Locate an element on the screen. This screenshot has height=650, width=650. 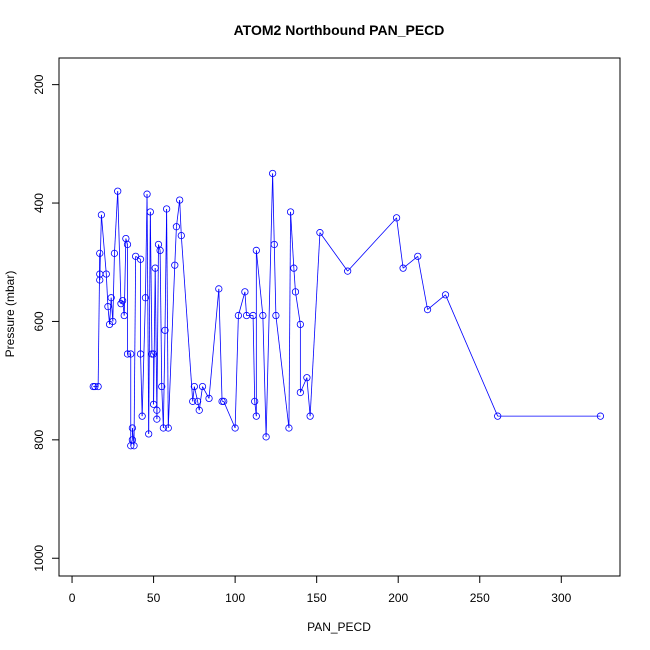
y-tick-label: 600 is located at coordinates (39, 321).